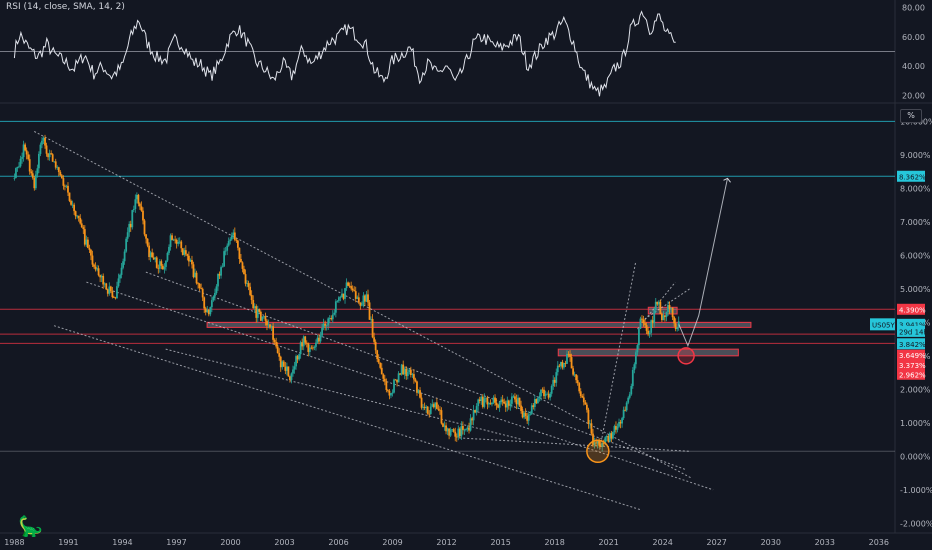 The image size is (932, 550). What do you see at coordinates (915, 456) in the screenshot?
I see `price-tick-label: 0.000%` at bounding box center [915, 456].